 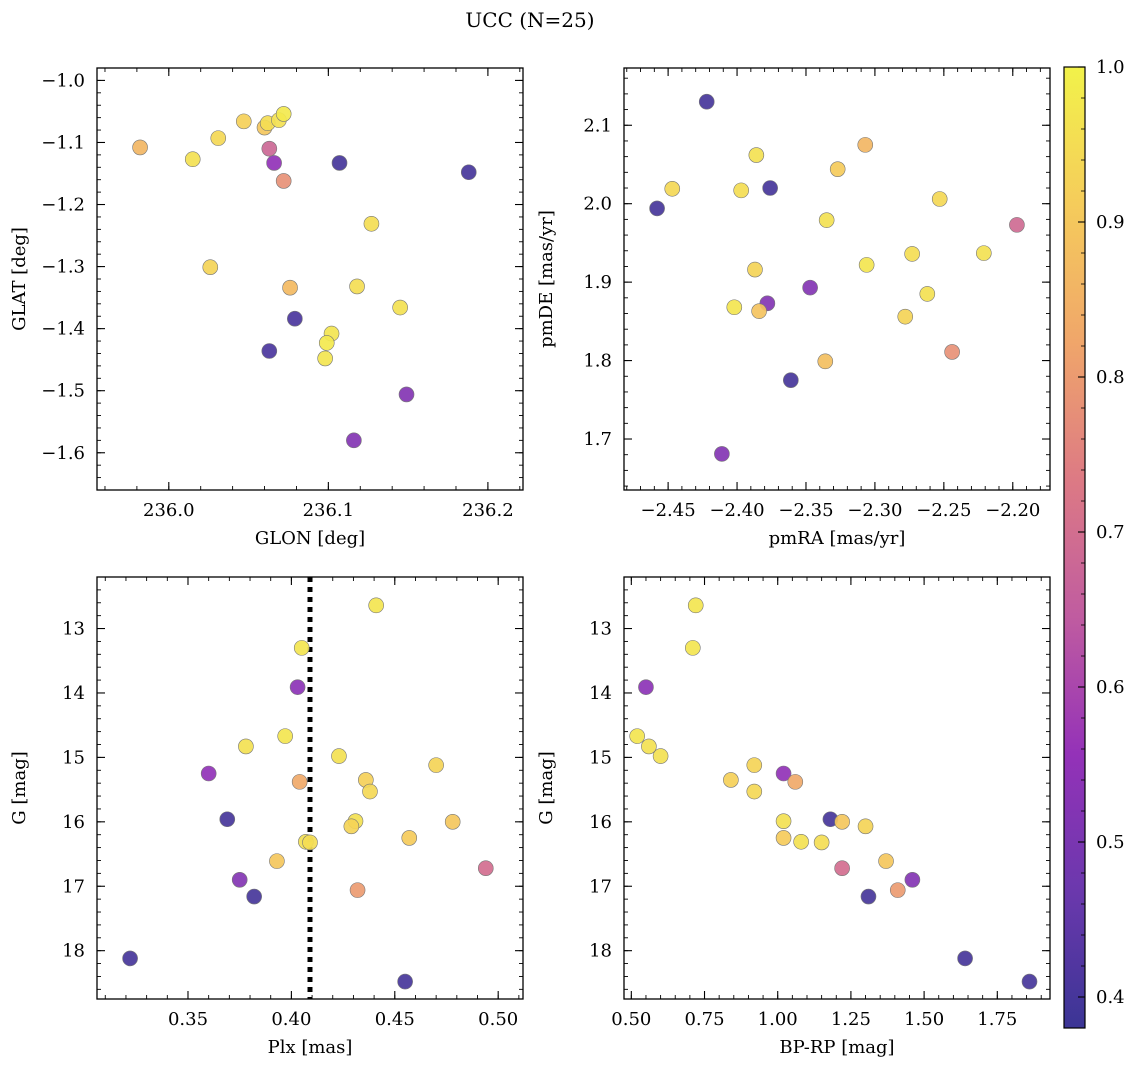 I want to click on x-tick-label: −2.25, so click(x=943, y=510).